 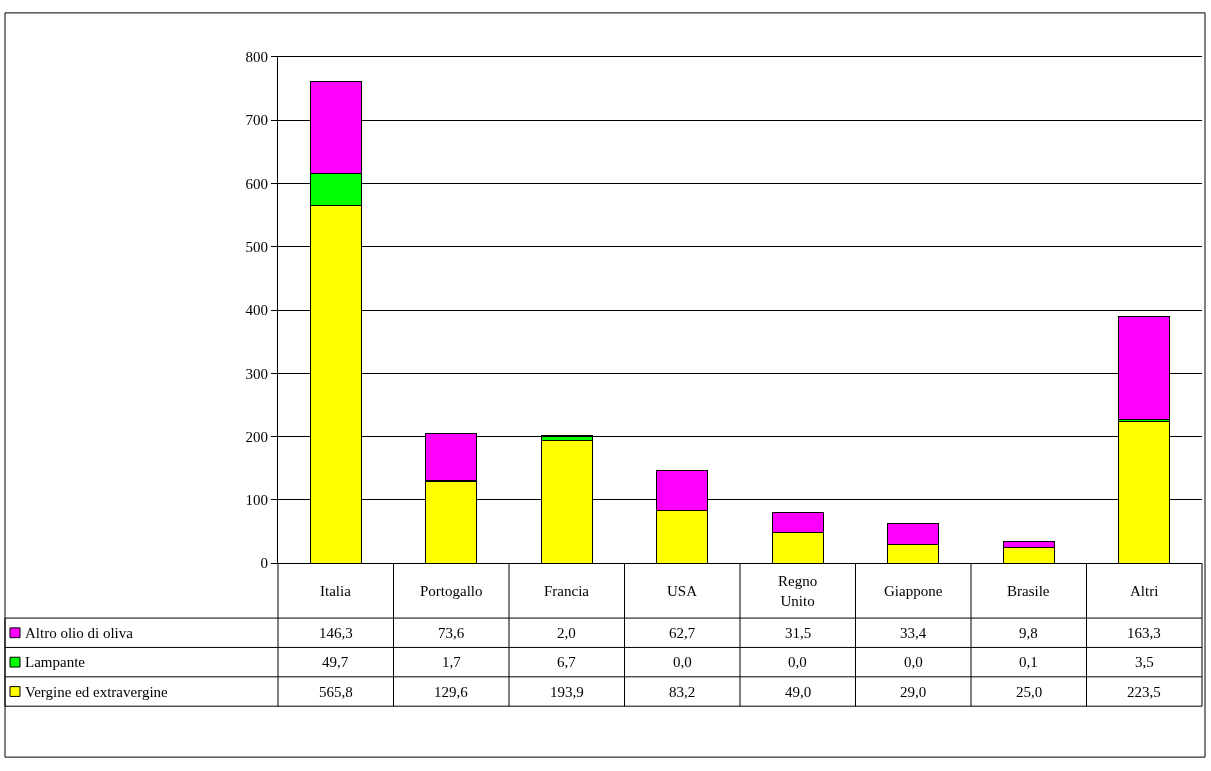 I want to click on data-label: 1,7, so click(x=452, y=662).